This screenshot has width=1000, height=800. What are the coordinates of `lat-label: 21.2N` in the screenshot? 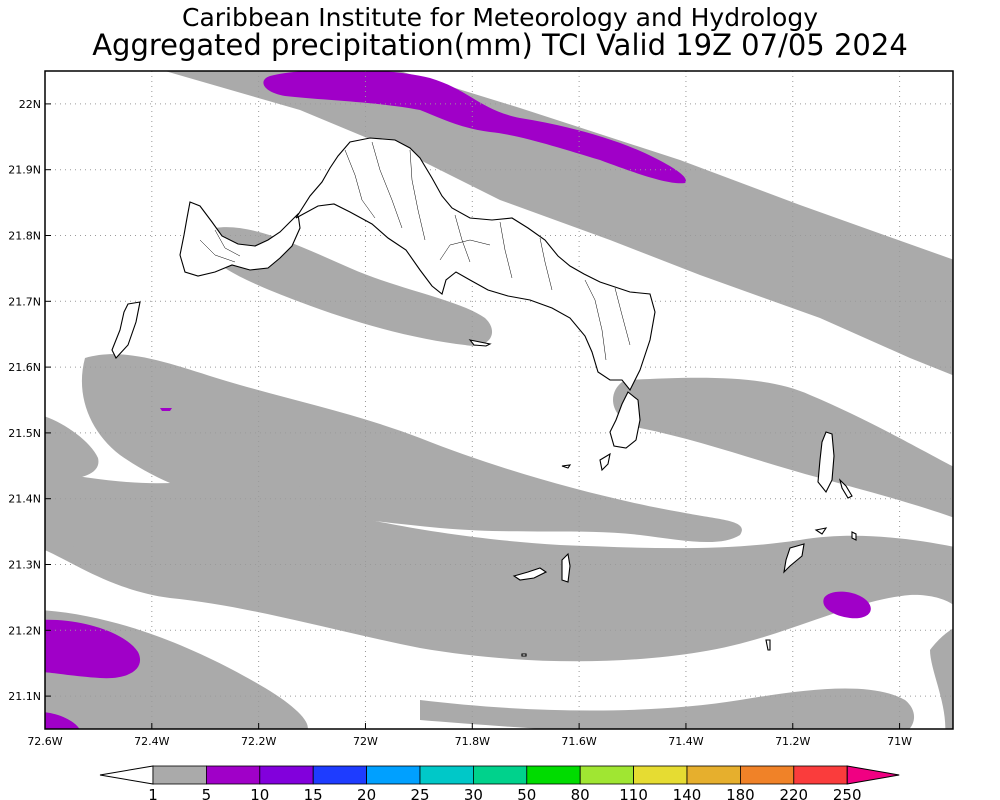 It's located at (24, 630).